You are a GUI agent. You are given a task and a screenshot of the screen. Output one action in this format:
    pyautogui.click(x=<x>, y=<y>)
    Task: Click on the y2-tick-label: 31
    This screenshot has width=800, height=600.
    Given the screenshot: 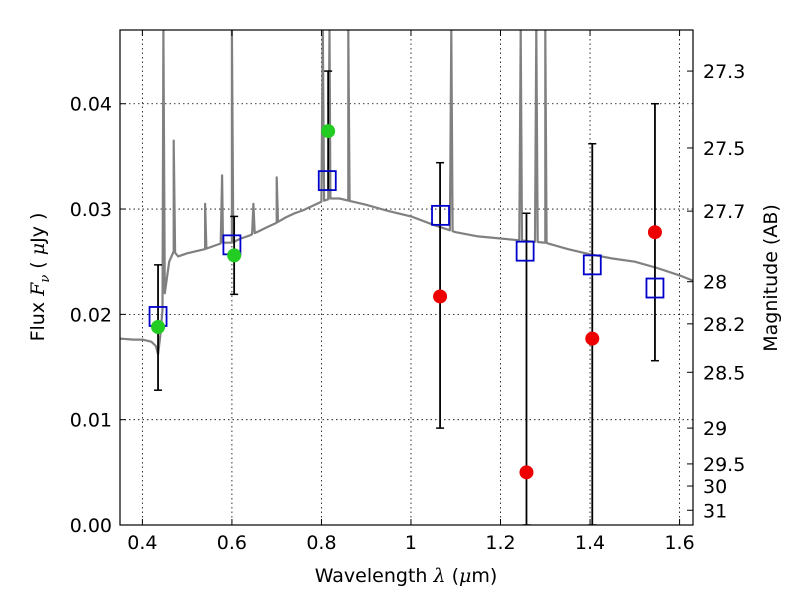 What is the action you would take?
    pyautogui.click(x=715, y=511)
    